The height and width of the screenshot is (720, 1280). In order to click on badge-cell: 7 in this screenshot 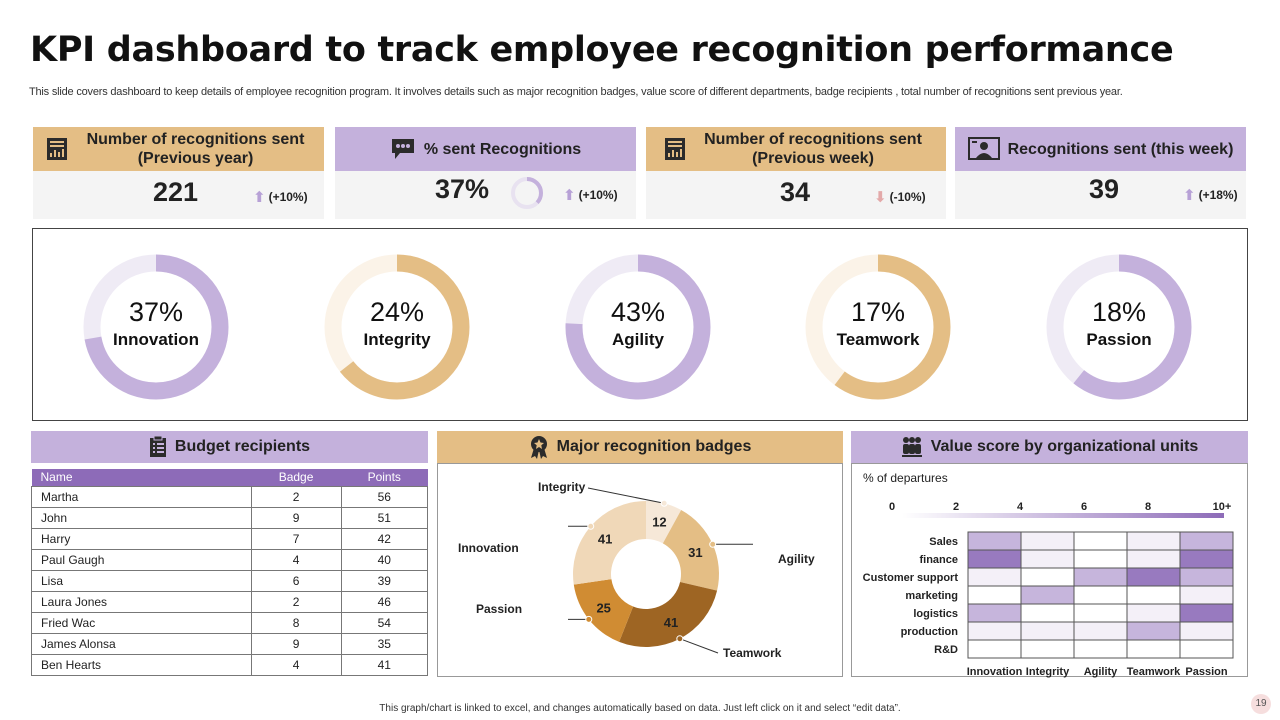, I will do `click(296, 538)`.